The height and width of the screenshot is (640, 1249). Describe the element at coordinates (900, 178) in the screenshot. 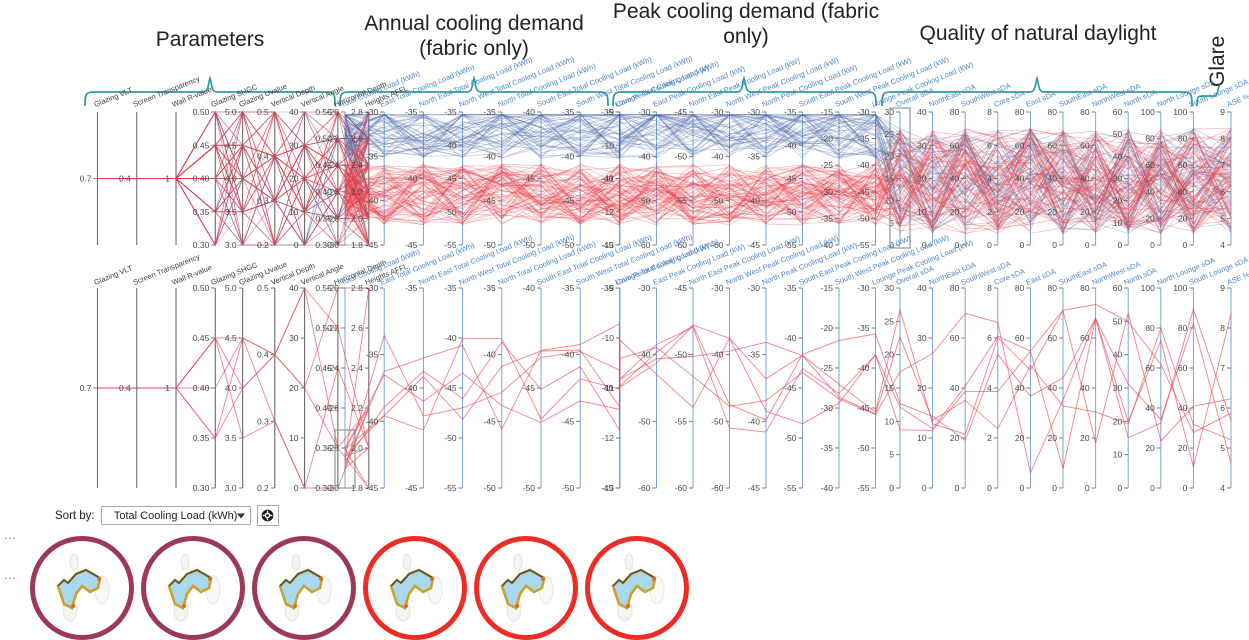

I see `axis-brush-handle` at that location.